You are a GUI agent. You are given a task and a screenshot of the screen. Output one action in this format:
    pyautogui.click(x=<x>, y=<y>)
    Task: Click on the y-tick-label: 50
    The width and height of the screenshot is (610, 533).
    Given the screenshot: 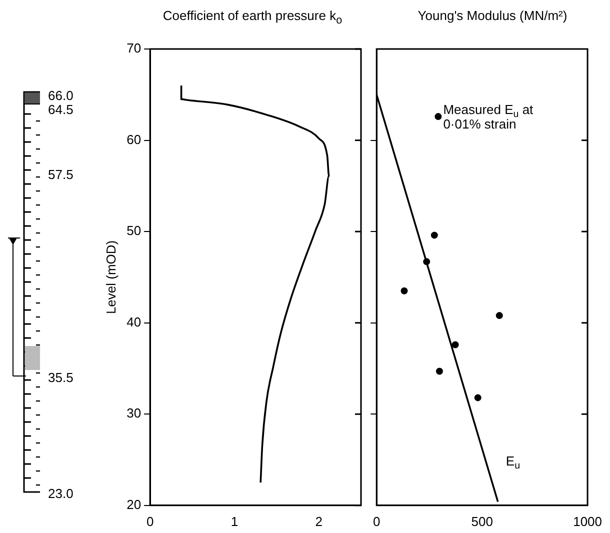 What is the action you would take?
    pyautogui.click(x=134, y=230)
    